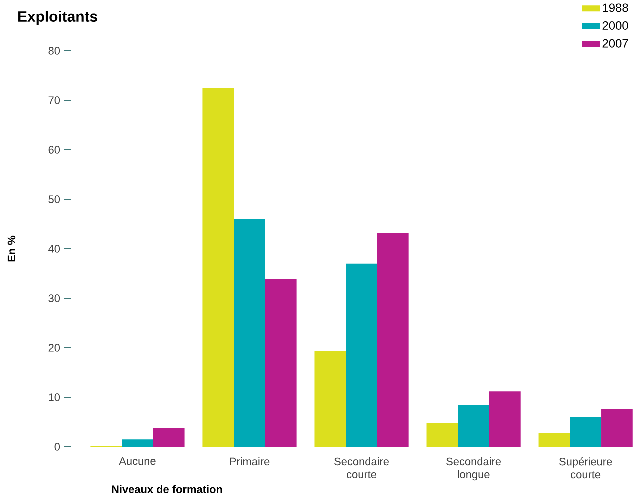 The height and width of the screenshot is (495, 634). What do you see at coordinates (54, 398) in the screenshot?
I see `y-tick-label: 10` at bounding box center [54, 398].